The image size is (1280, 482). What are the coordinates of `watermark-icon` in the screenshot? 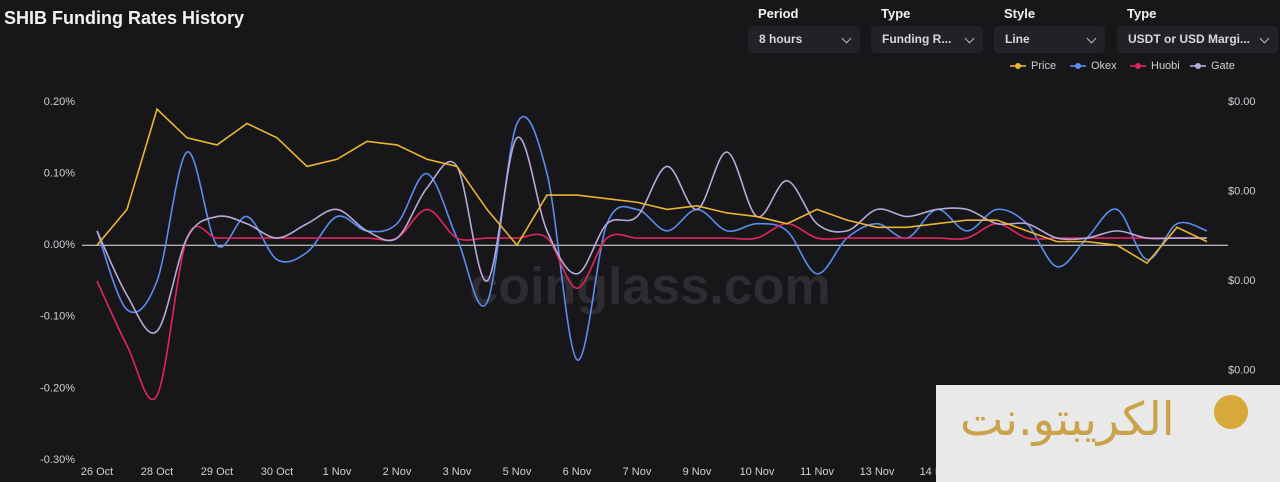 It's located at (1231, 412).